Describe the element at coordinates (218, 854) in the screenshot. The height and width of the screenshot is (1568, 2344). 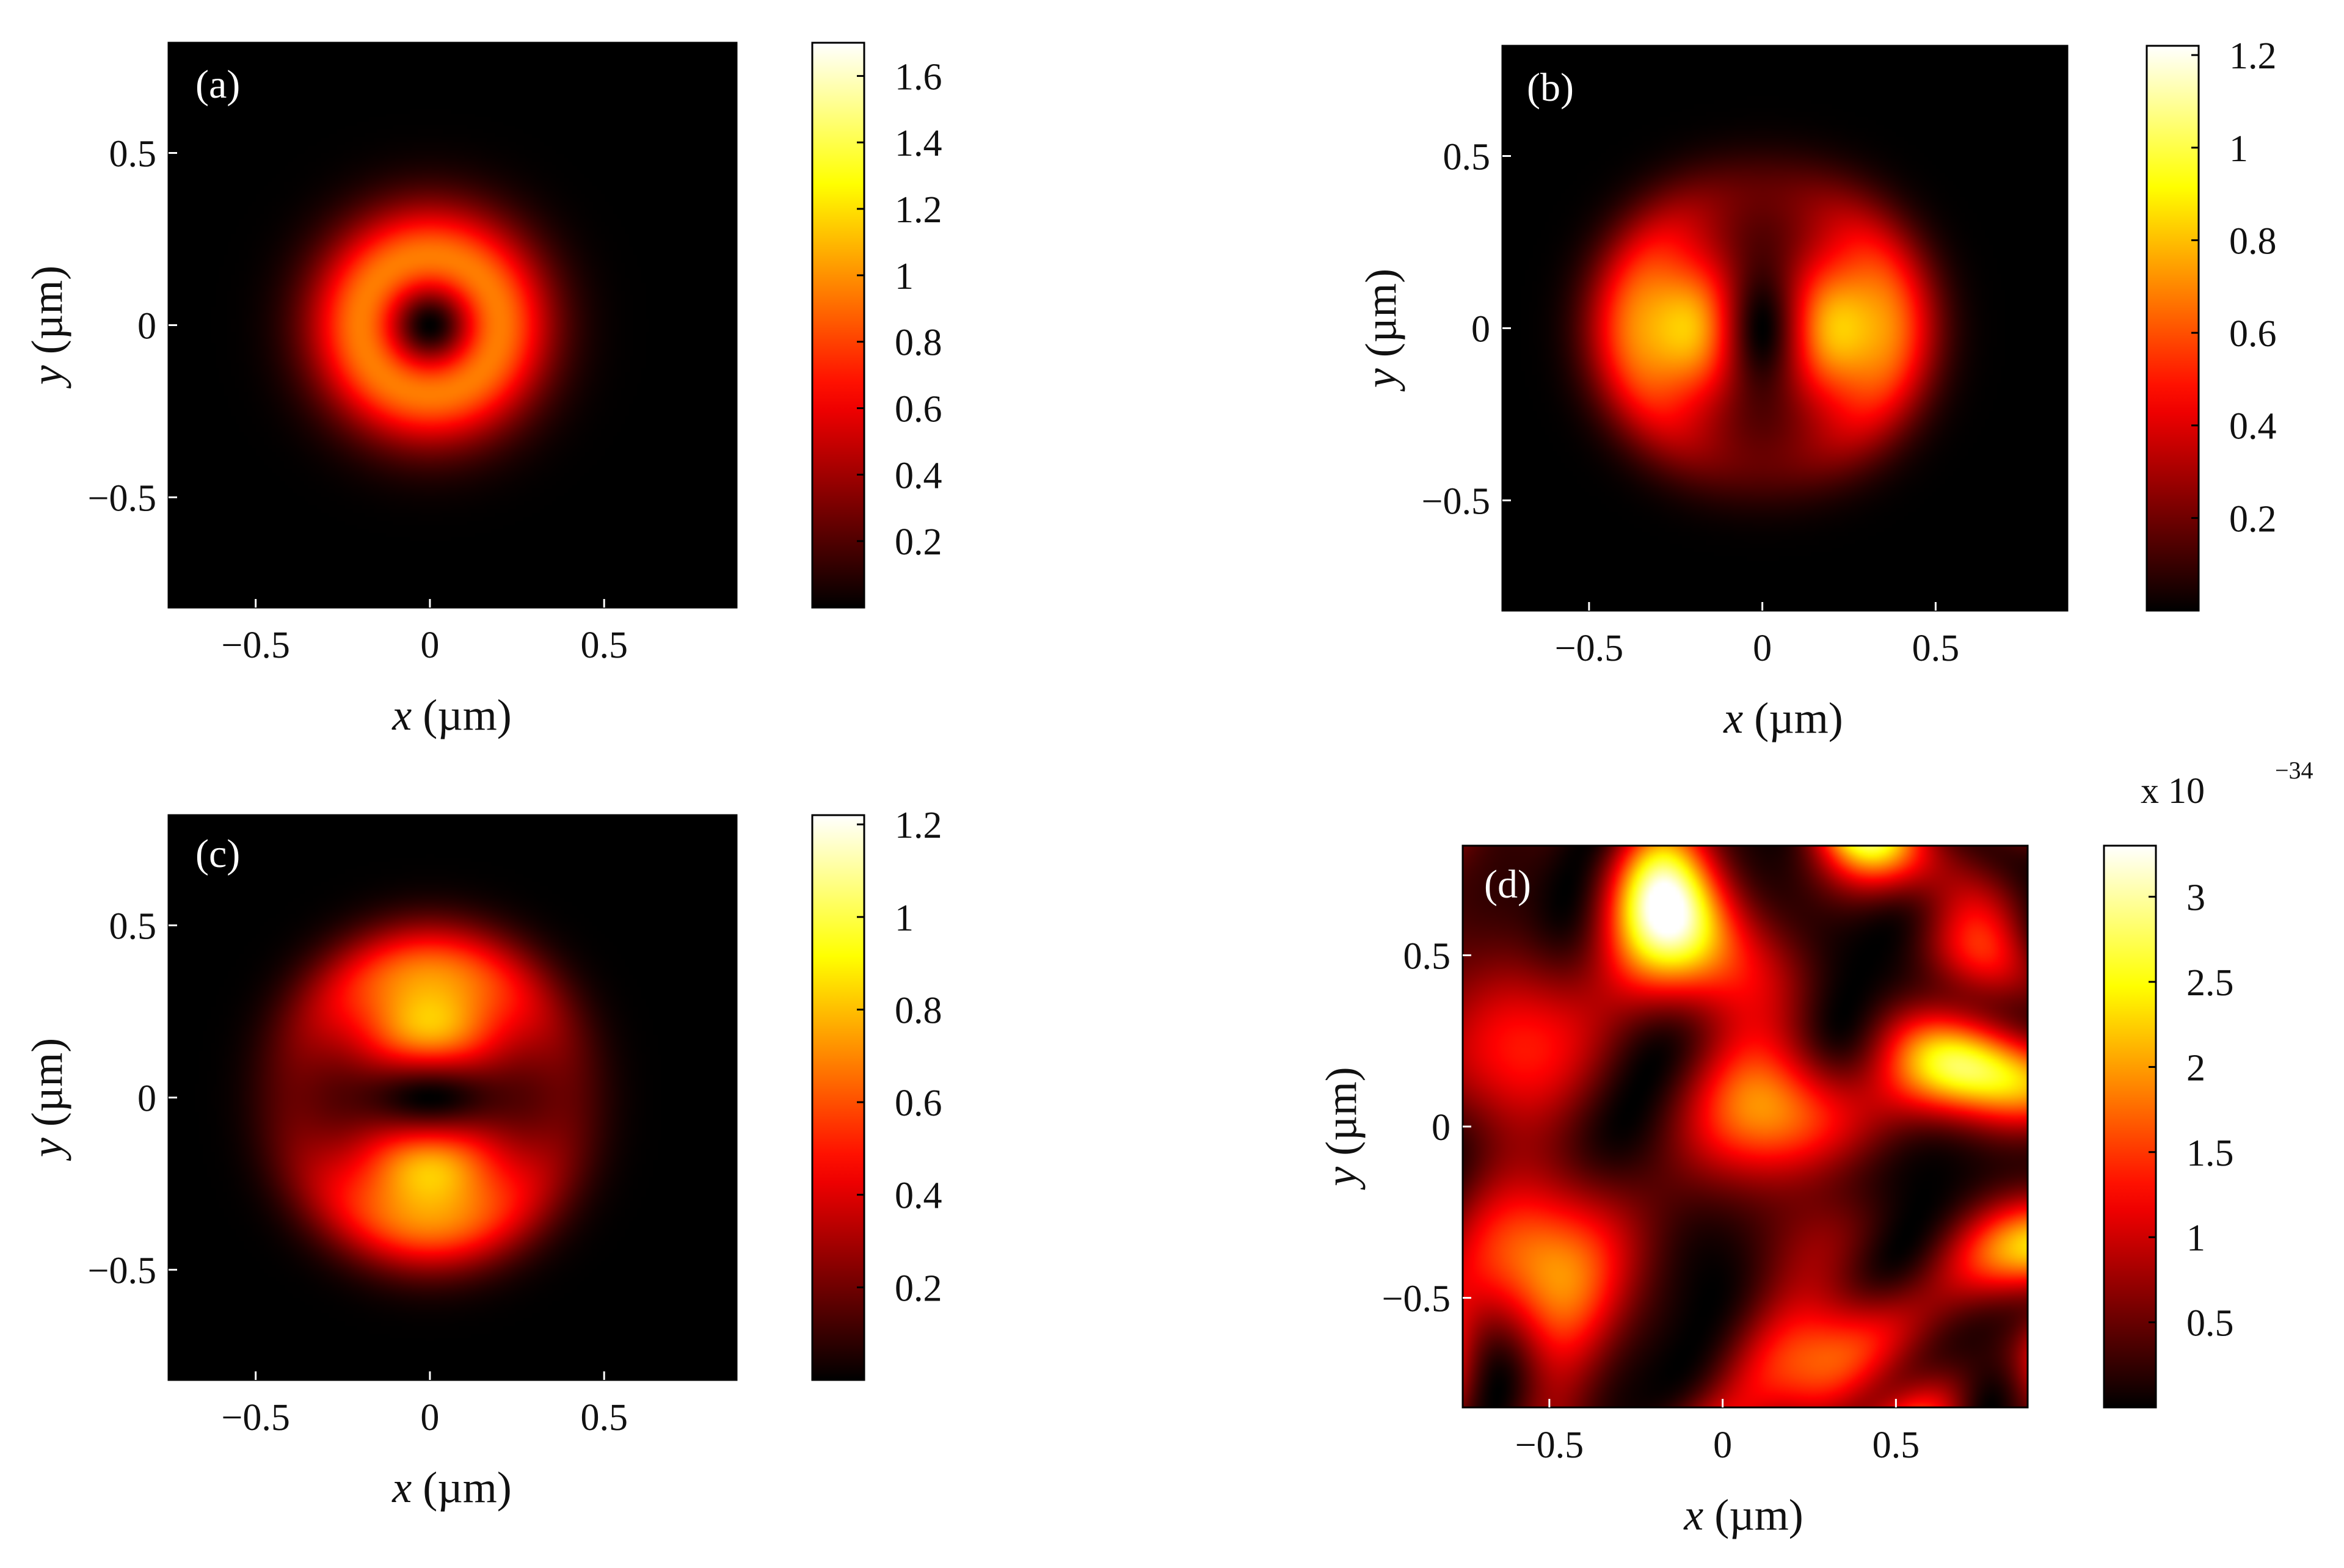
I see `panel-label: (c)` at that location.